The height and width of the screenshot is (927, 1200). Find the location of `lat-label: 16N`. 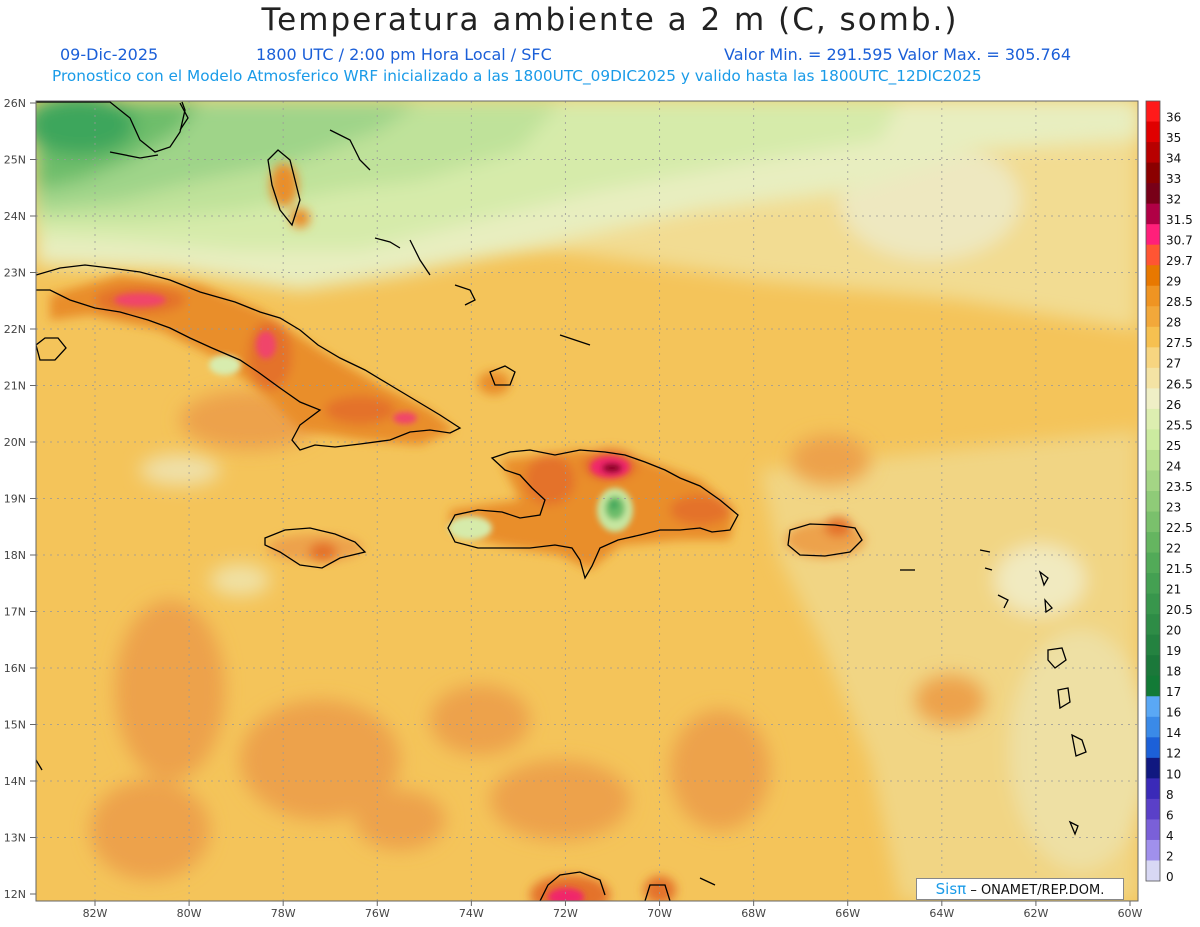

lat-label: 16N is located at coordinates (15, 668).